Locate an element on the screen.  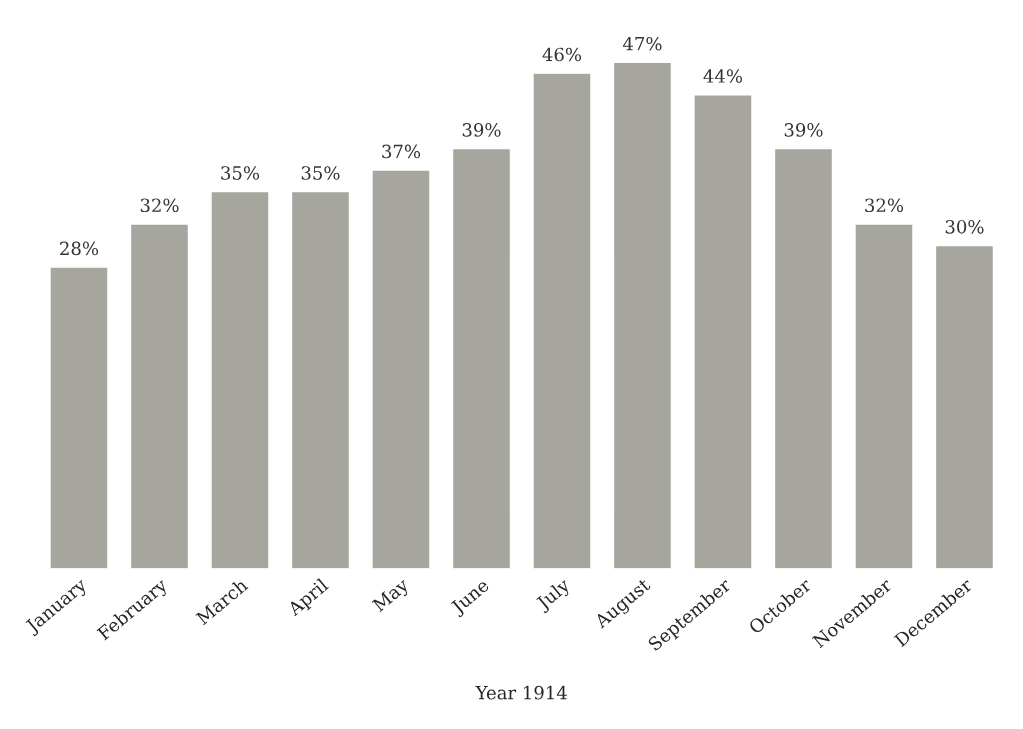
data-label: 30% is located at coordinates (964, 226).